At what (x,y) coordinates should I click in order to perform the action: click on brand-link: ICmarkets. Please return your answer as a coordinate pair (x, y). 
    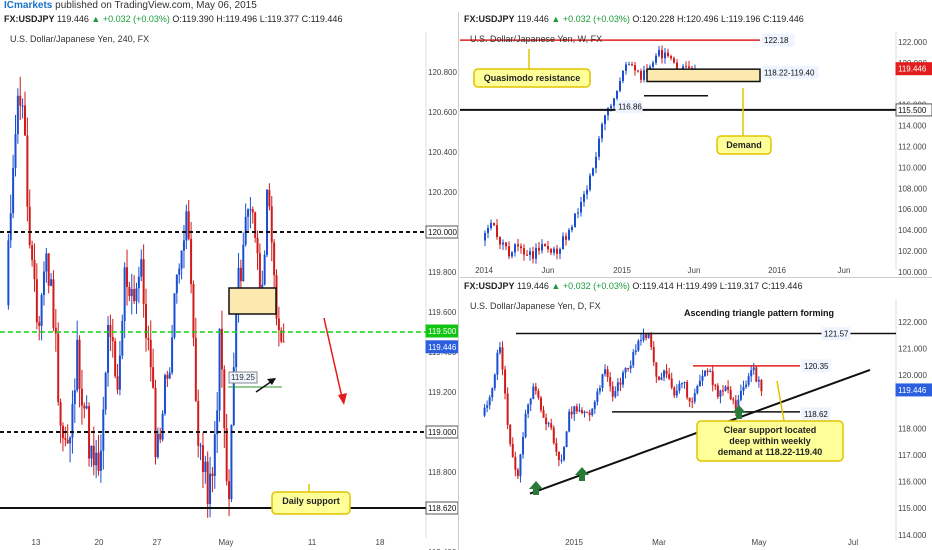
    Looking at the image, I should click on (28, 5).